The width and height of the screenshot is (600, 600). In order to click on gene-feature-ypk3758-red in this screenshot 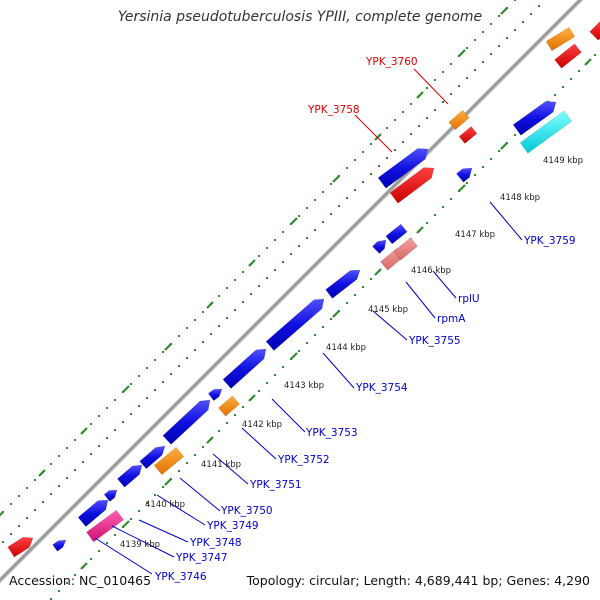, I will do `click(412, 185)`.